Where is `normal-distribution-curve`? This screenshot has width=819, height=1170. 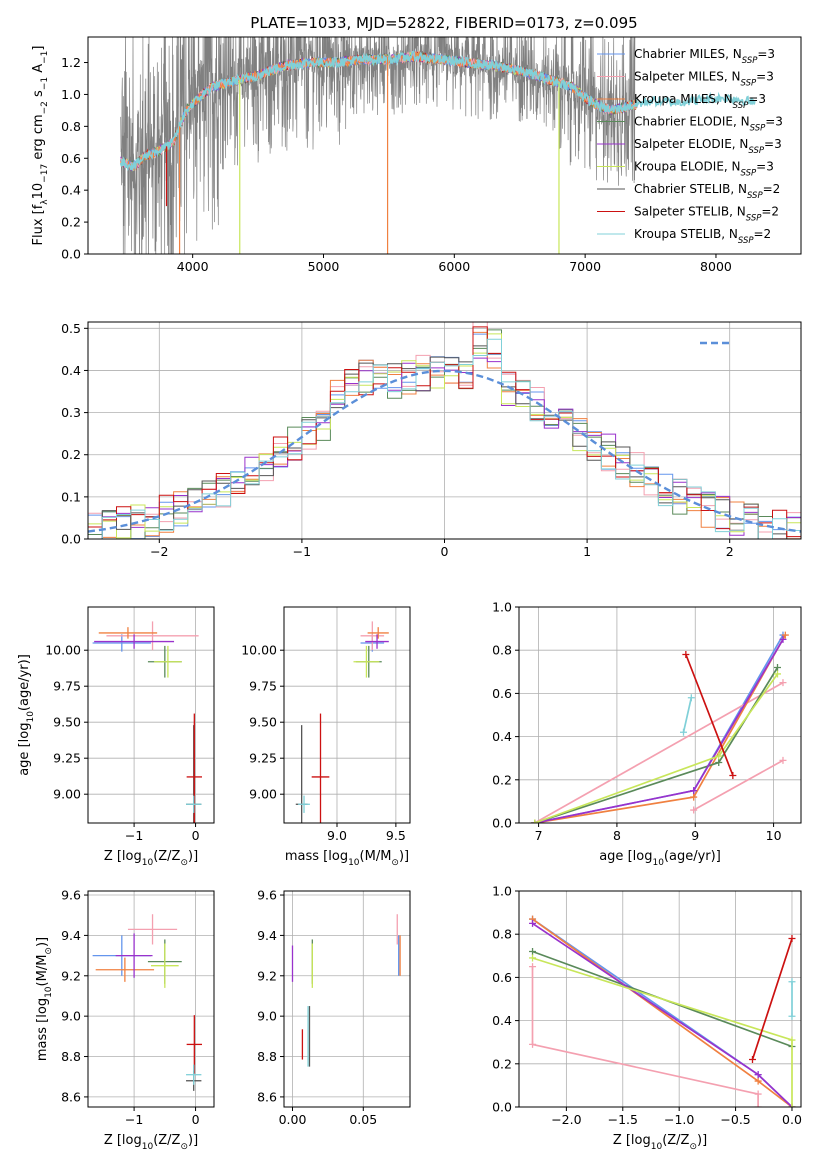 normal-distribution-curve is located at coordinates (444, 451).